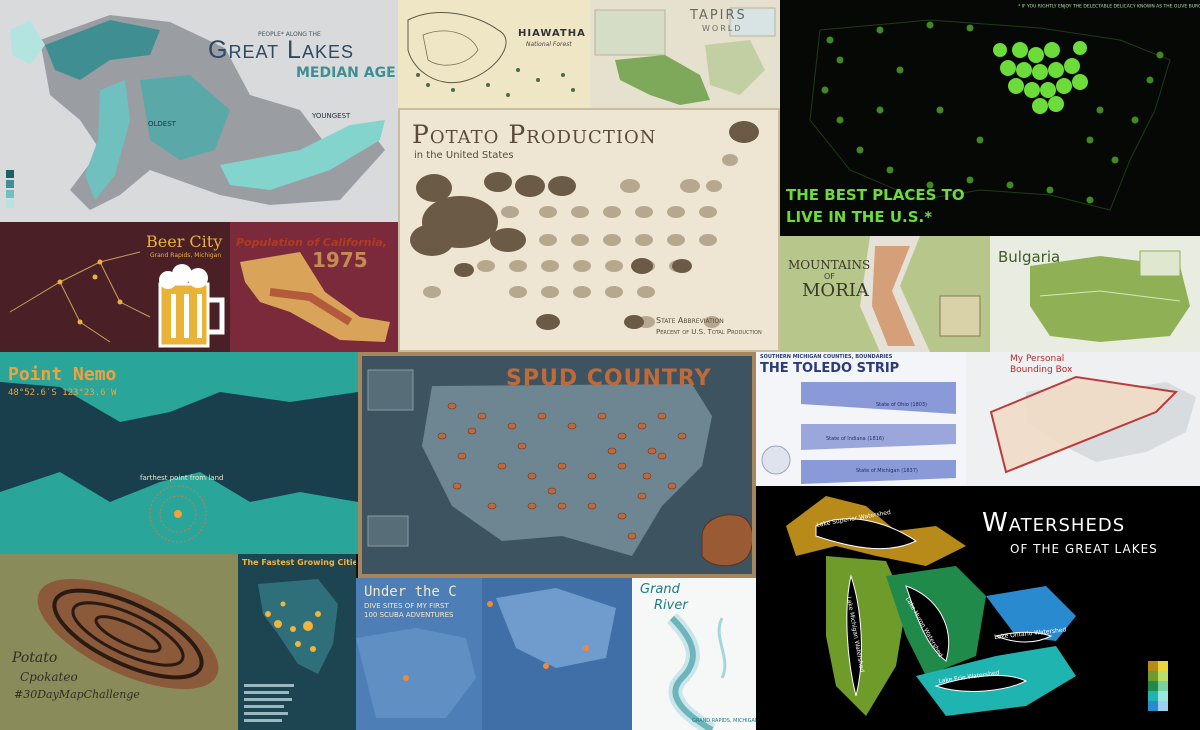 The image size is (1200, 730). What do you see at coordinates (902, 405) in the screenshot?
I see `toledo-state-ohio: State of Ohio (1803)` at bounding box center [902, 405].